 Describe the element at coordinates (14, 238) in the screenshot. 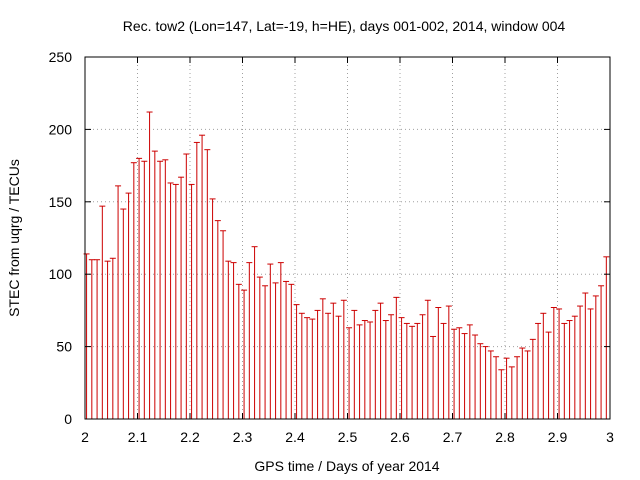

I see `y-axis-label: STEC from uqrg / TECUs` at that location.